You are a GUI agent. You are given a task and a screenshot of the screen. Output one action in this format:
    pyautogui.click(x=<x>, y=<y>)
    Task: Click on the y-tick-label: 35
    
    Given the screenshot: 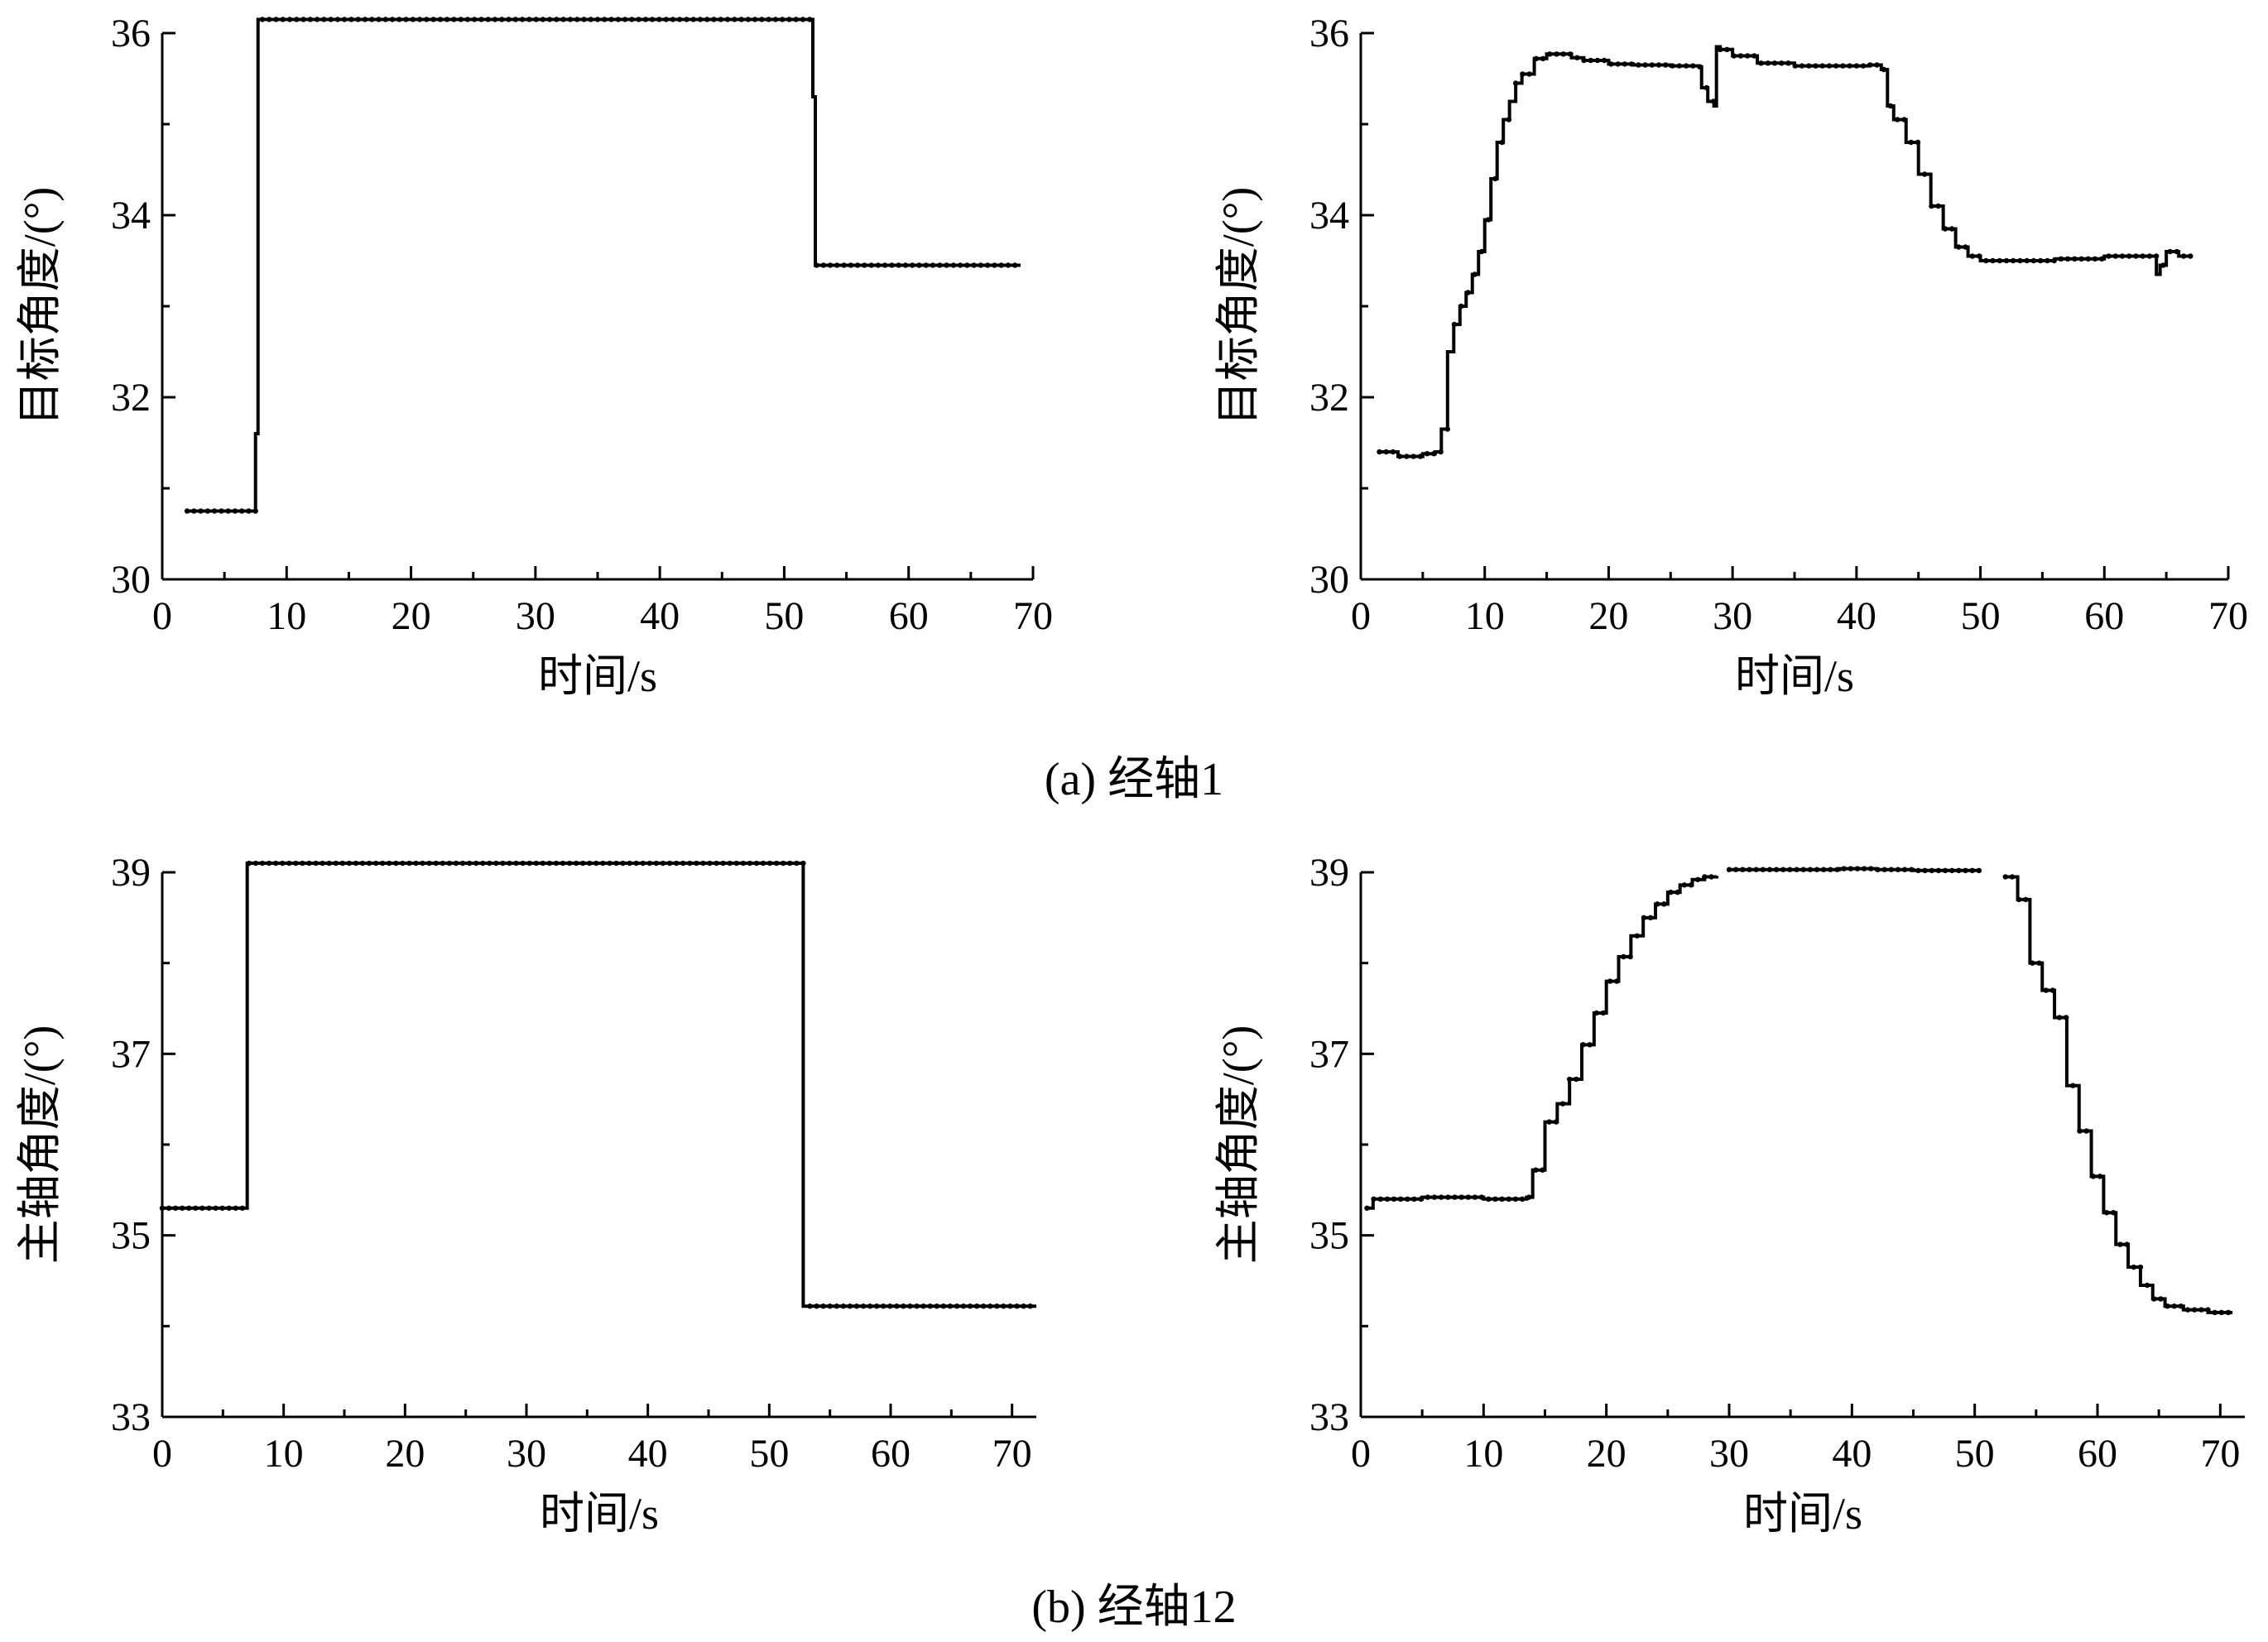 What is the action you would take?
    pyautogui.click(x=1329, y=1236)
    